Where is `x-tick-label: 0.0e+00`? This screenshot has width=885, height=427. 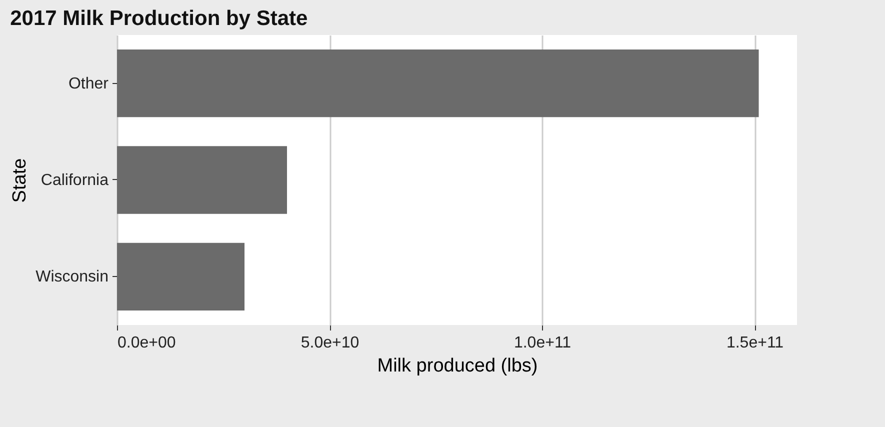
x-tick-label: 0.0e+00 is located at coordinates (147, 343).